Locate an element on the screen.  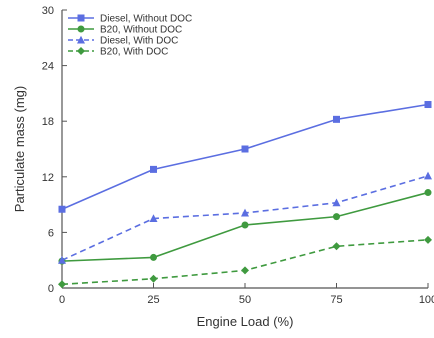
y-tick-label: 0 is located at coordinates (51, 289).